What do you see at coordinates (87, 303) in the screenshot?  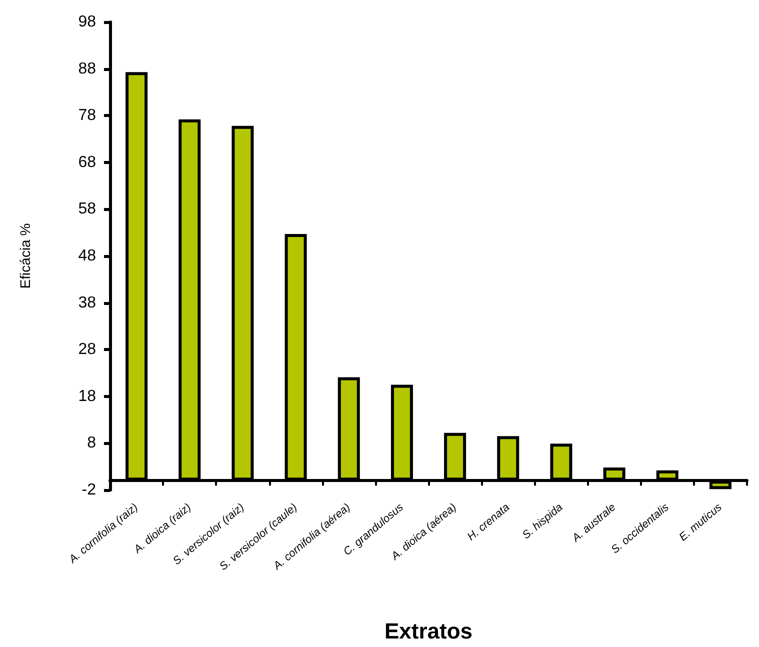 I see `y-tick-label: 38` at bounding box center [87, 303].